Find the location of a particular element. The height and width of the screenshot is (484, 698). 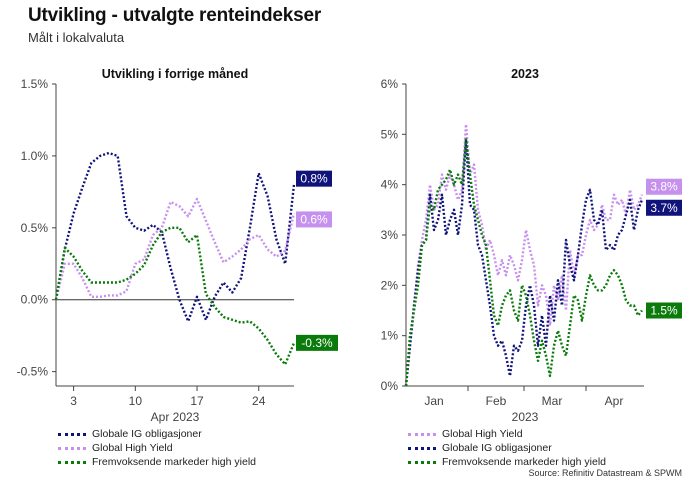

end-label-ig: 0.8% is located at coordinates (314, 179).